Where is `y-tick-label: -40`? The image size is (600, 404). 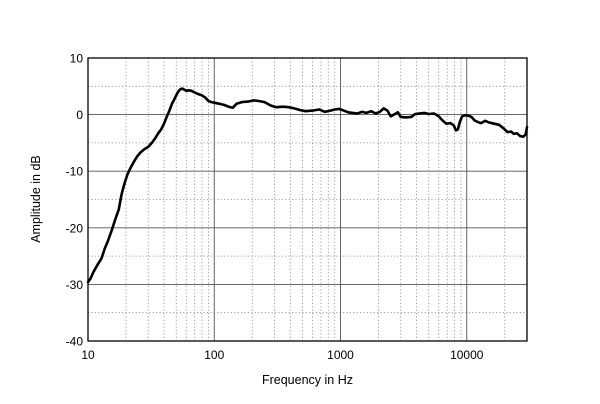 y-tick-label: -40 is located at coordinates (75, 342).